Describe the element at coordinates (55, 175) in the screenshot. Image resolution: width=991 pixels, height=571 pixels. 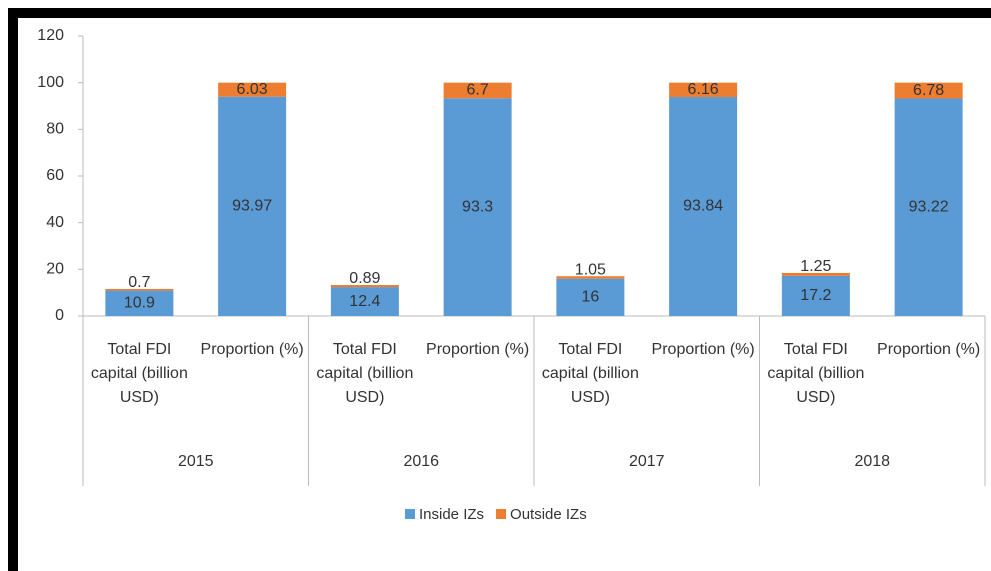
I see `y-tick-label: 60` at that location.